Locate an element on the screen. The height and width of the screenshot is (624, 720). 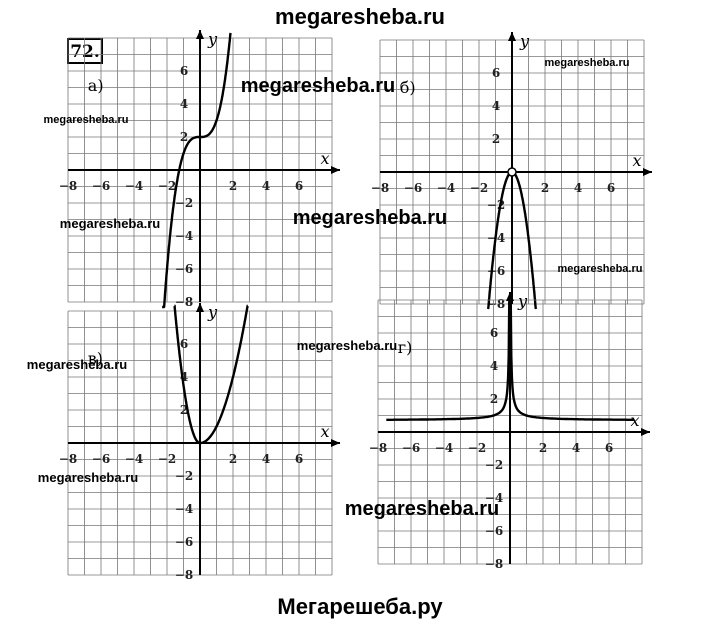
panel-label: г) is located at coordinates (405, 347).